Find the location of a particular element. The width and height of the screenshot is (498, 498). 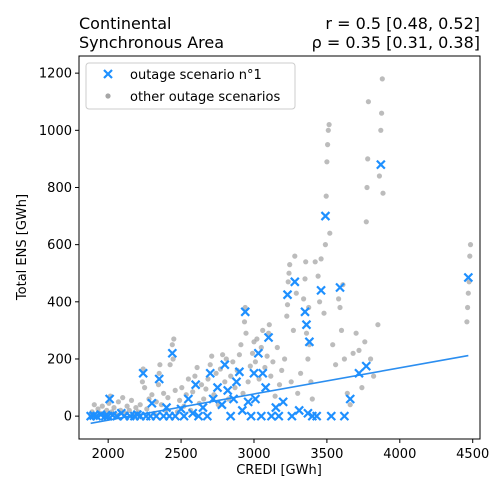

y-axis: 0 200 400 600 800 1000 1200 is located at coordinates (59, 246).